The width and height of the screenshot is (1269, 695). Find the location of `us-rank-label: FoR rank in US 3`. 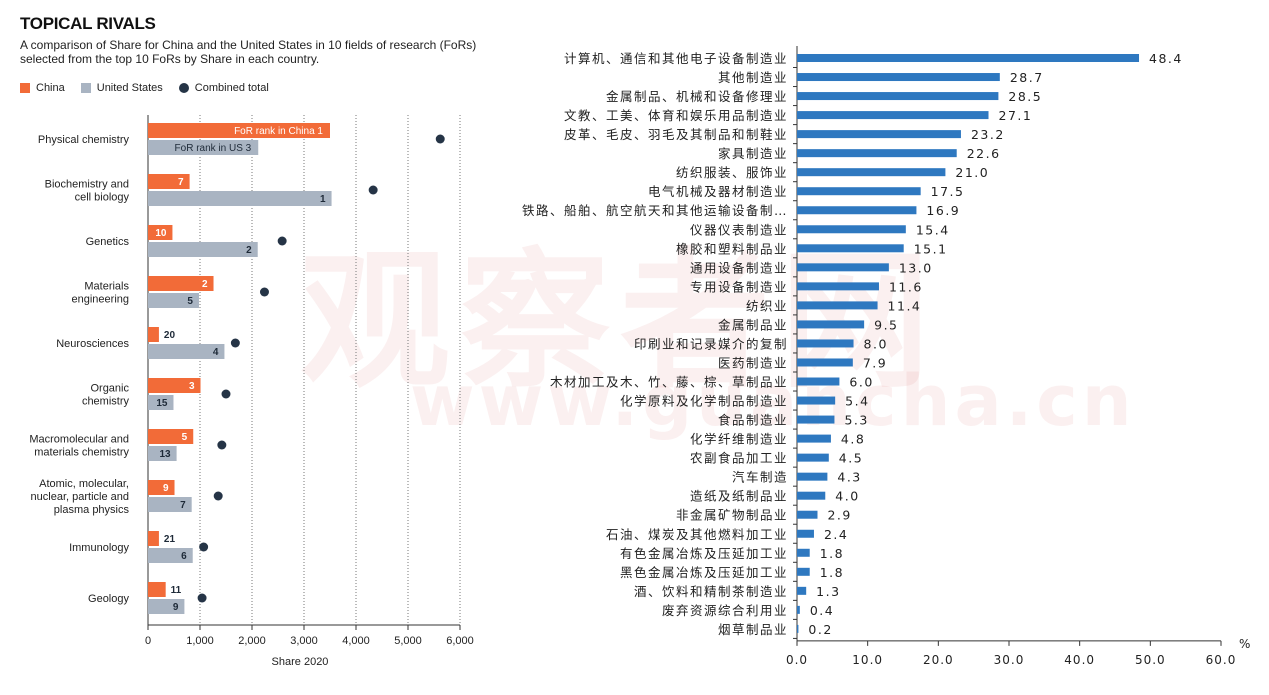

us-rank-label: FoR rank in US 3 is located at coordinates (213, 148).